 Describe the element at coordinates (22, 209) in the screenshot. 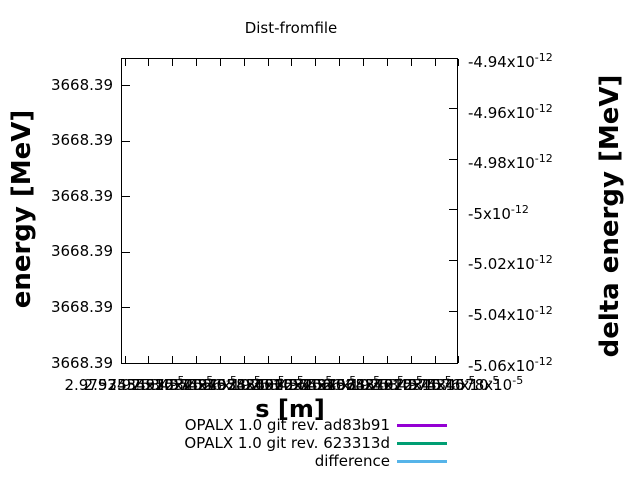

I see `y-axis-label-left: energy [MeV]` at that location.